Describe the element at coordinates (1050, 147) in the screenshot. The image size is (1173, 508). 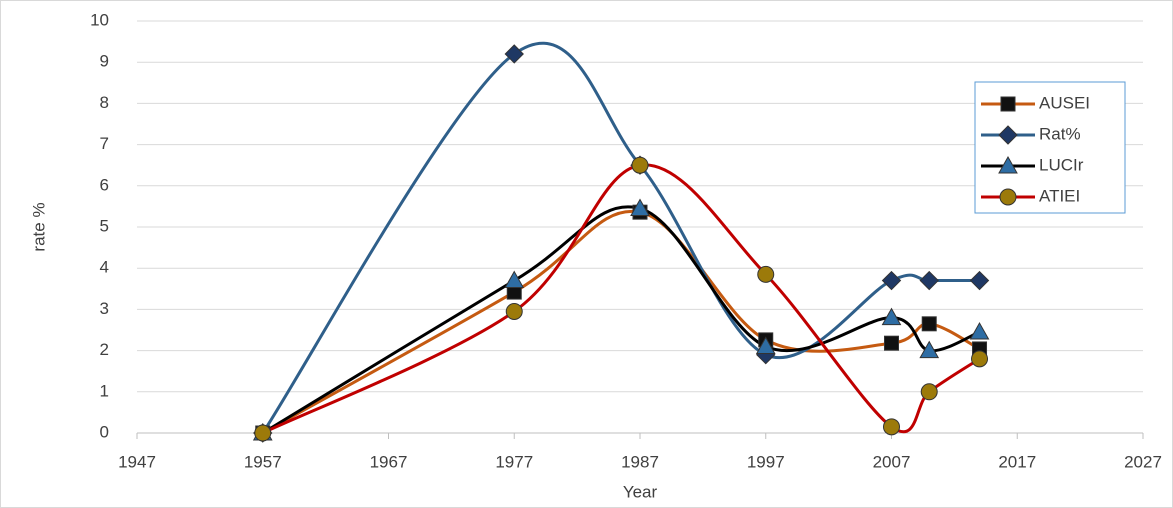
I see `legend: AUSEI Rat% LUCIr ATIEI` at that location.